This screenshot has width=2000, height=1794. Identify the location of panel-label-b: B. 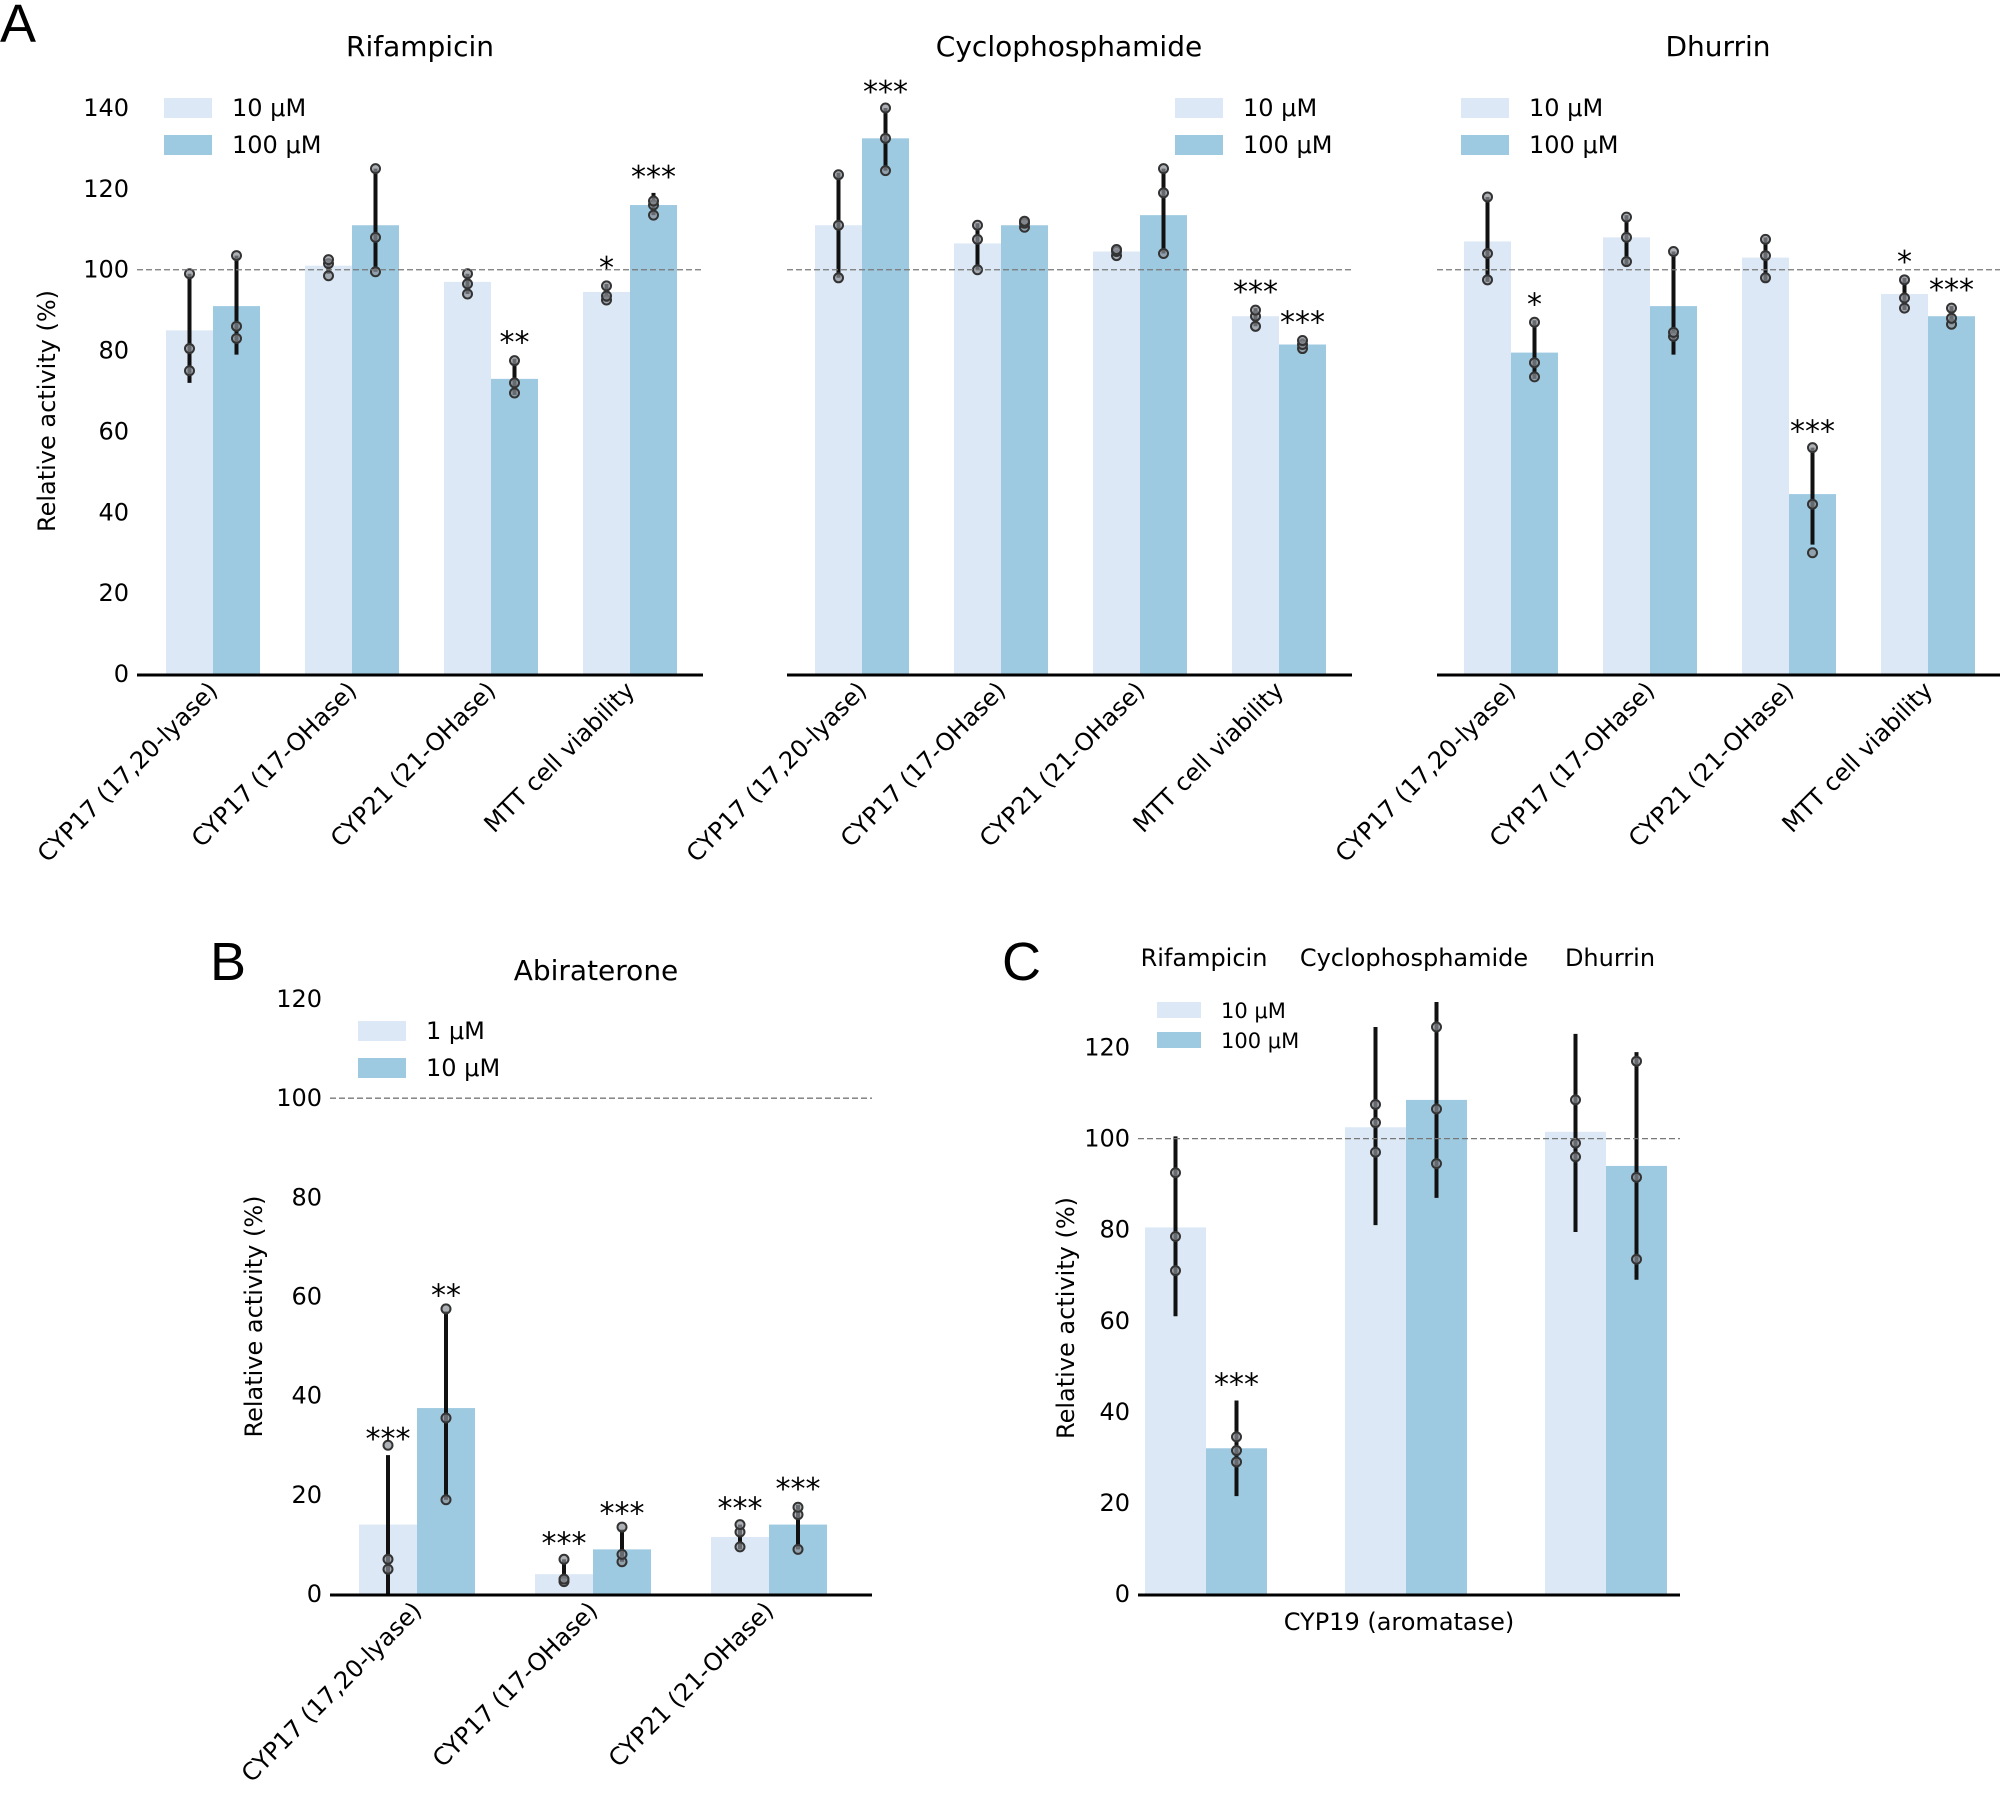
(228, 962).